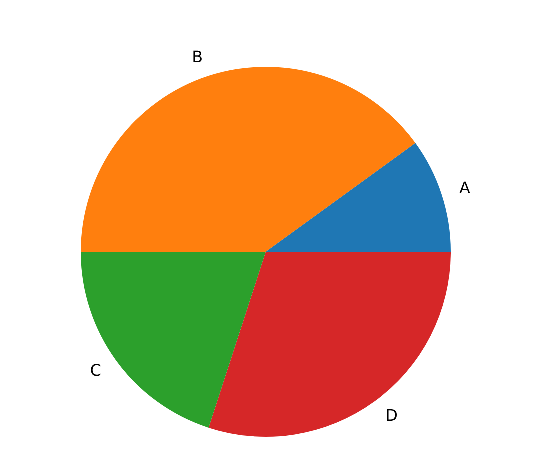  What do you see at coordinates (392, 415) in the screenshot?
I see `slice-label: D` at bounding box center [392, 415].